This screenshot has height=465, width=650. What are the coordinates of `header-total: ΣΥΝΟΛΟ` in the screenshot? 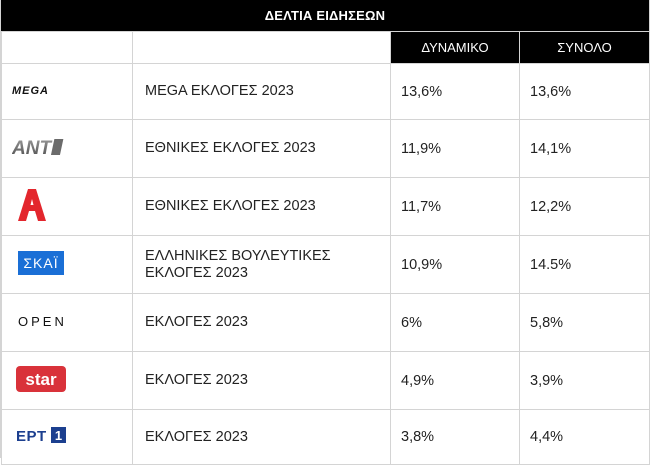 It's located at (584, 47).